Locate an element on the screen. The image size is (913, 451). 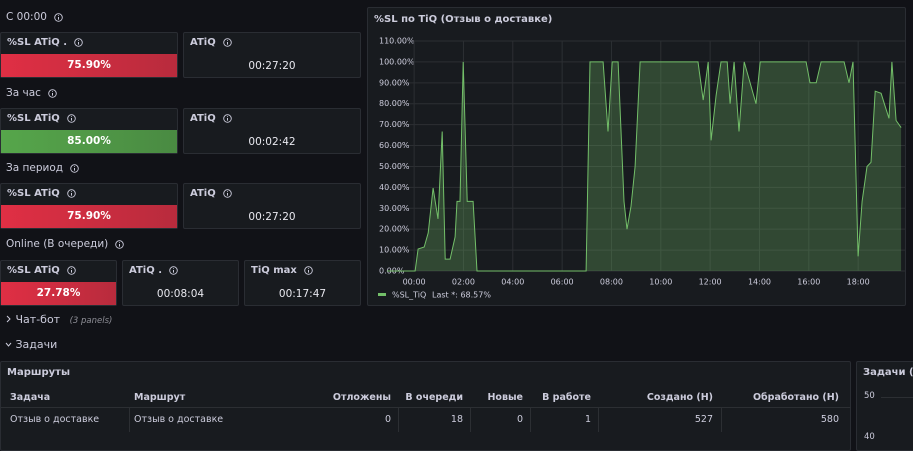
column-header: Обработано (Н) is located at coordinates (795, 397).